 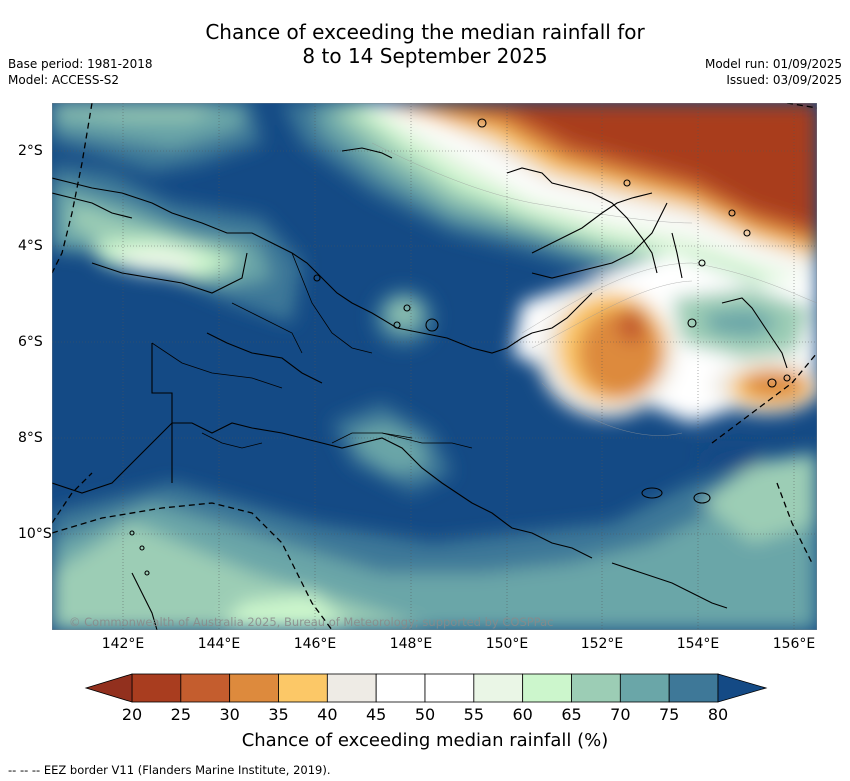 I want to click on colorbar-tick-label: 50, so click(x=425, y=714).